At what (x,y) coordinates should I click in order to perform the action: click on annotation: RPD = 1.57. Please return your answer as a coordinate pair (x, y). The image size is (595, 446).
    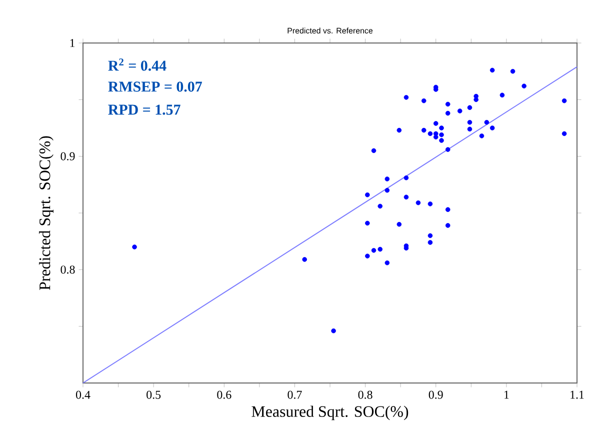
    Looking at the image, I should click on (144, 109).